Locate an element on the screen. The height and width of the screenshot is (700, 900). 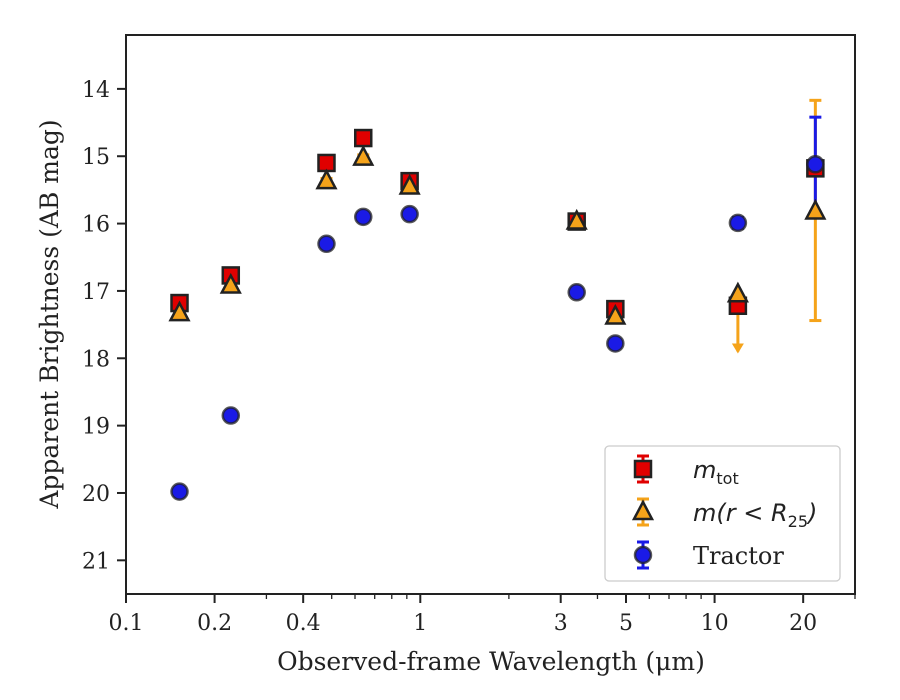
y-tick-label: 20 is located at coordinates (96, 494).